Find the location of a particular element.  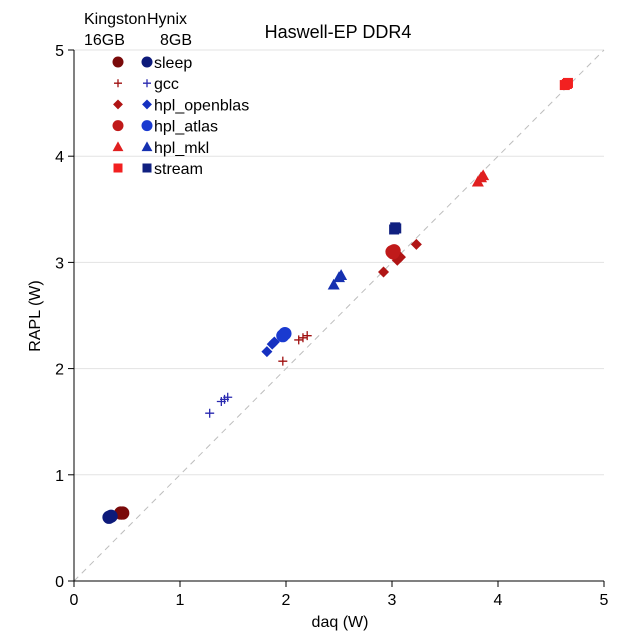

legend-label-hpl_mkl: hpl_mkl is located at coordinates (181, 148).